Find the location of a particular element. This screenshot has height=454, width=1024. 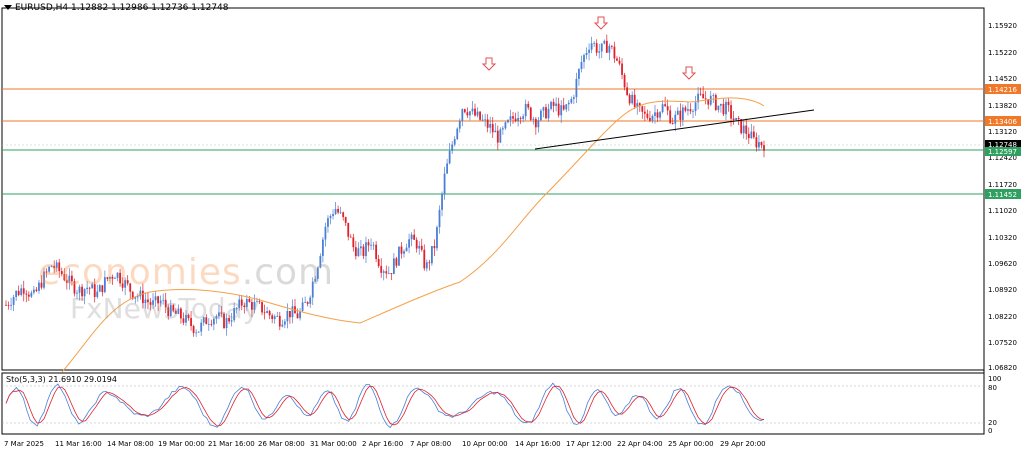

x-tick-label: 10 Apr 00:00 is located at coordinates (485, 444).